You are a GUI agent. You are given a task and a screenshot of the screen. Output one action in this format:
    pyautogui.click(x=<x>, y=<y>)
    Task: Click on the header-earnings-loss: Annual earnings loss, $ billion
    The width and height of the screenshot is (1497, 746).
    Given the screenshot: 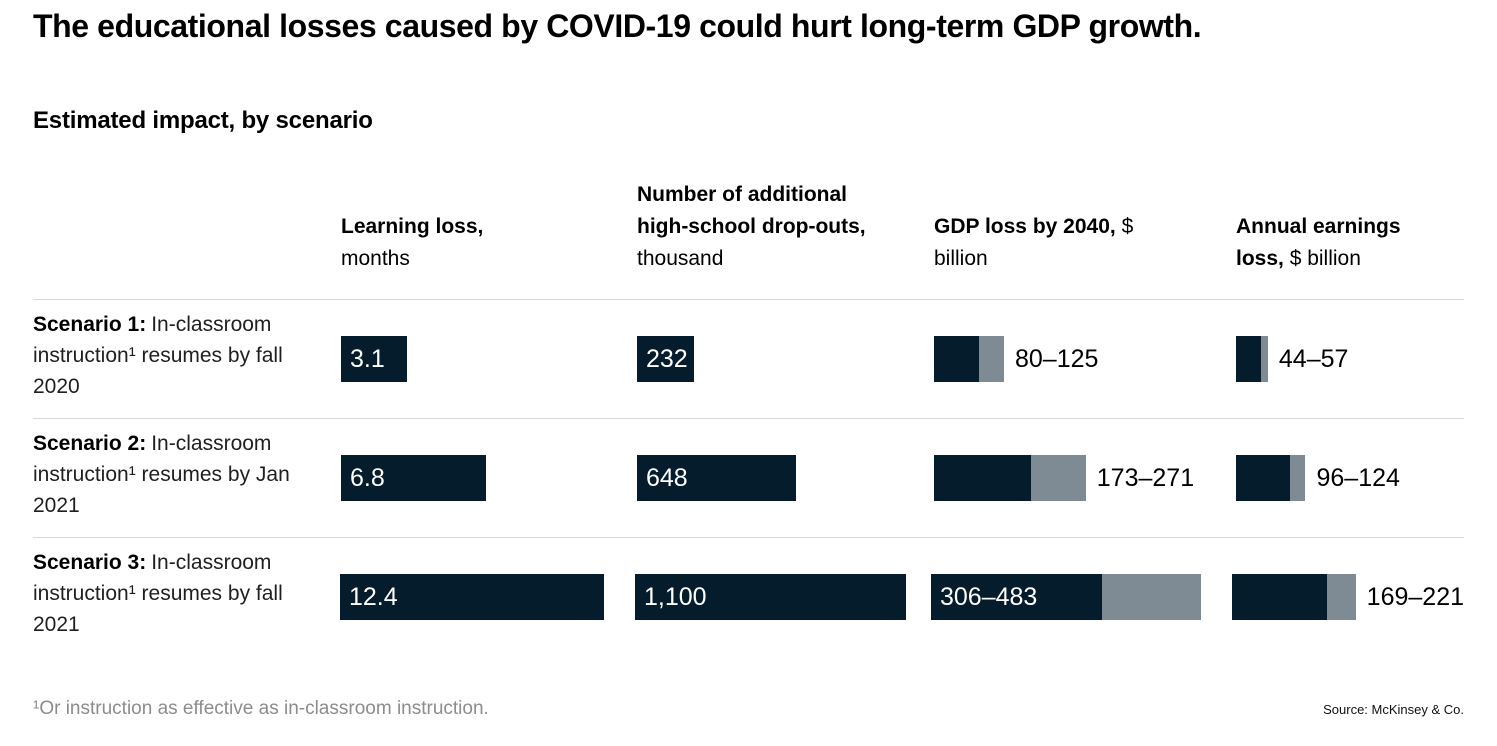 What is the action you would take?
    pyautogui.click(x=1350, y=243)
    